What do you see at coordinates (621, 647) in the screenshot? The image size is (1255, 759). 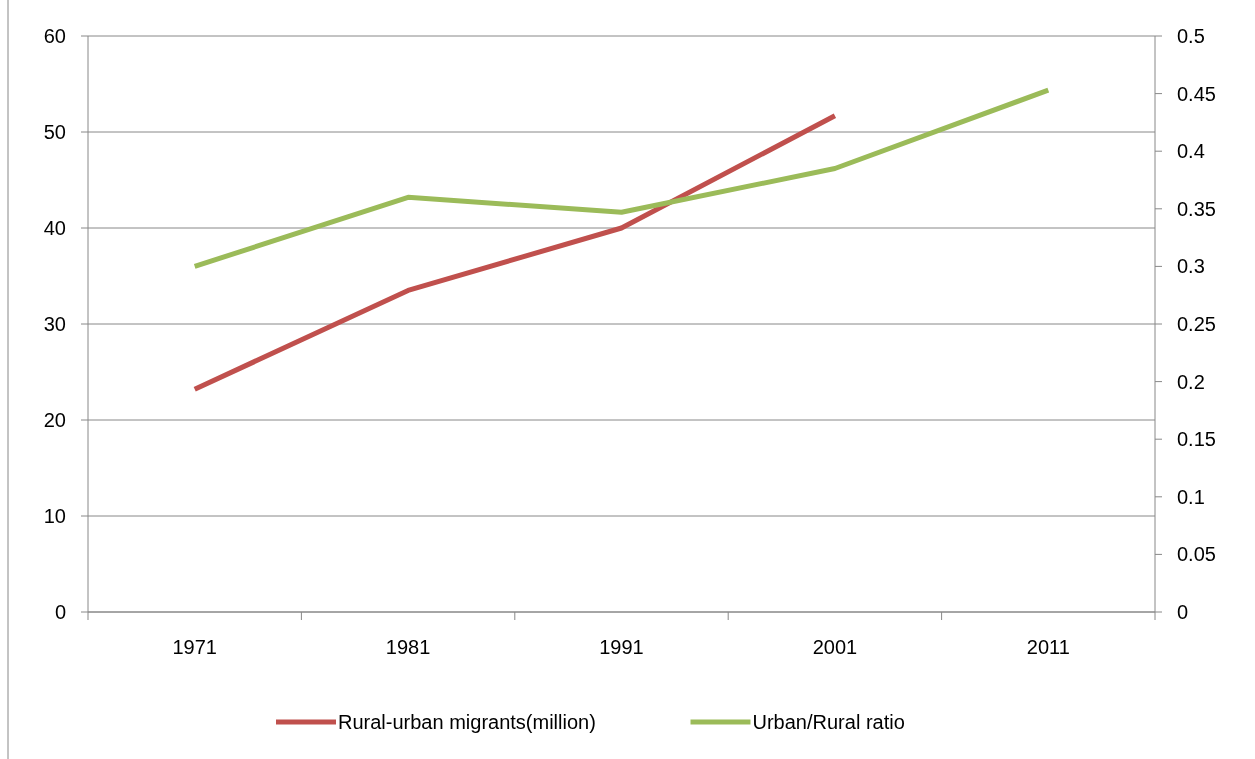 I see `x-tick-label: 1991` at bounding box center [621, 647].